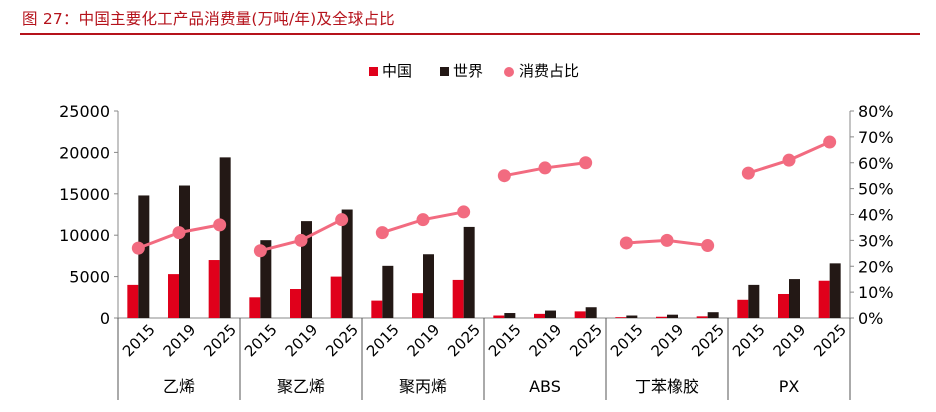 This screenshot has width=936, height=412. I want to click on group-label: 聚乙烯, so click(301, 386).